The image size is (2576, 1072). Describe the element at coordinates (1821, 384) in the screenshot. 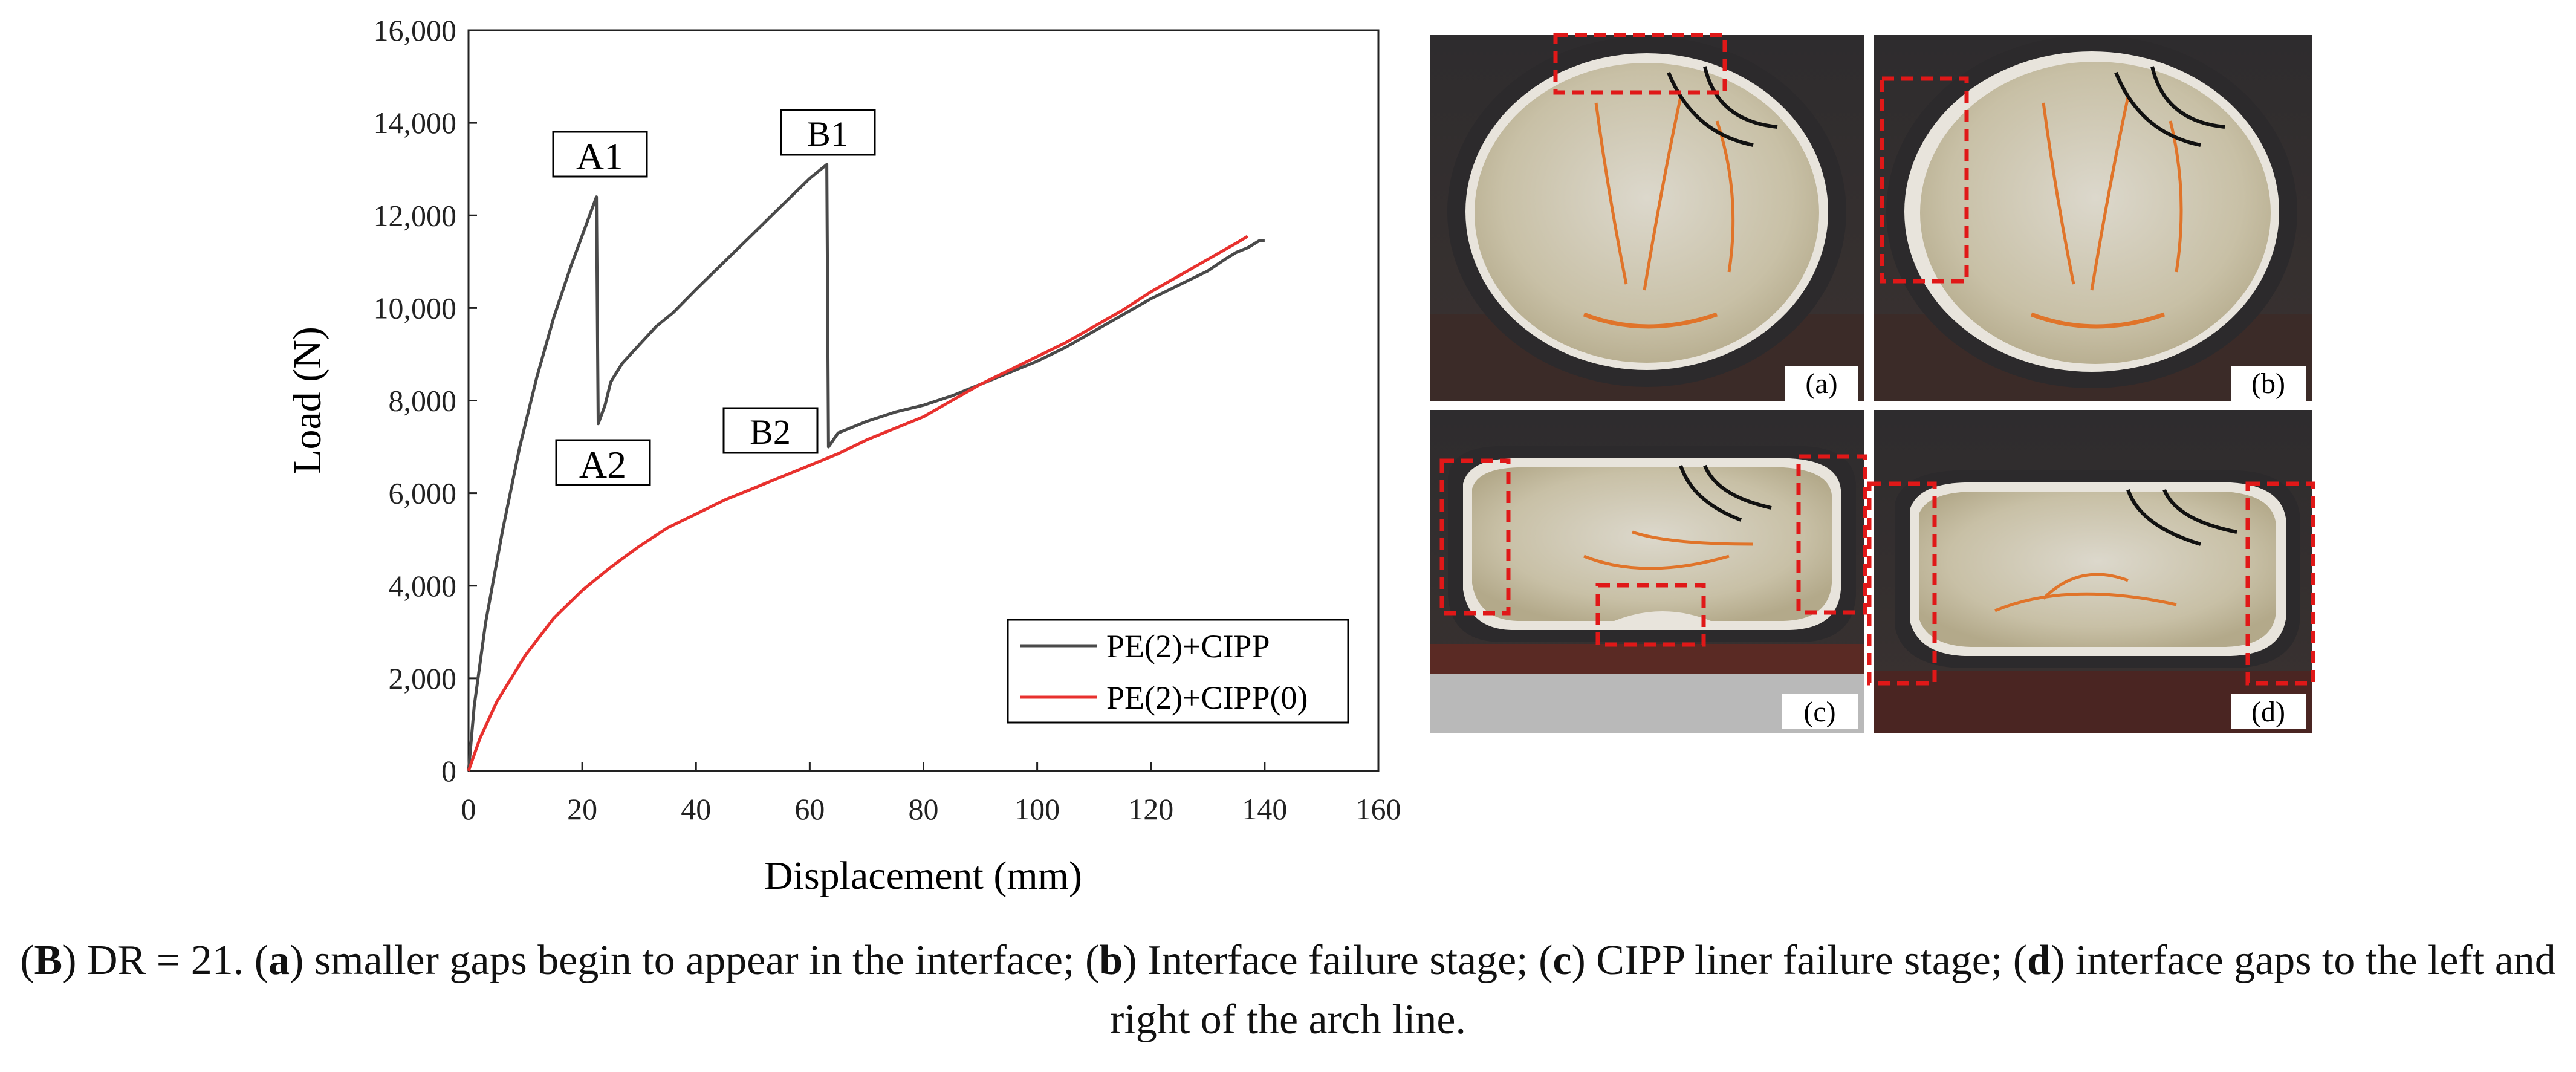

I see `photo-a-label: (a)` at that location.